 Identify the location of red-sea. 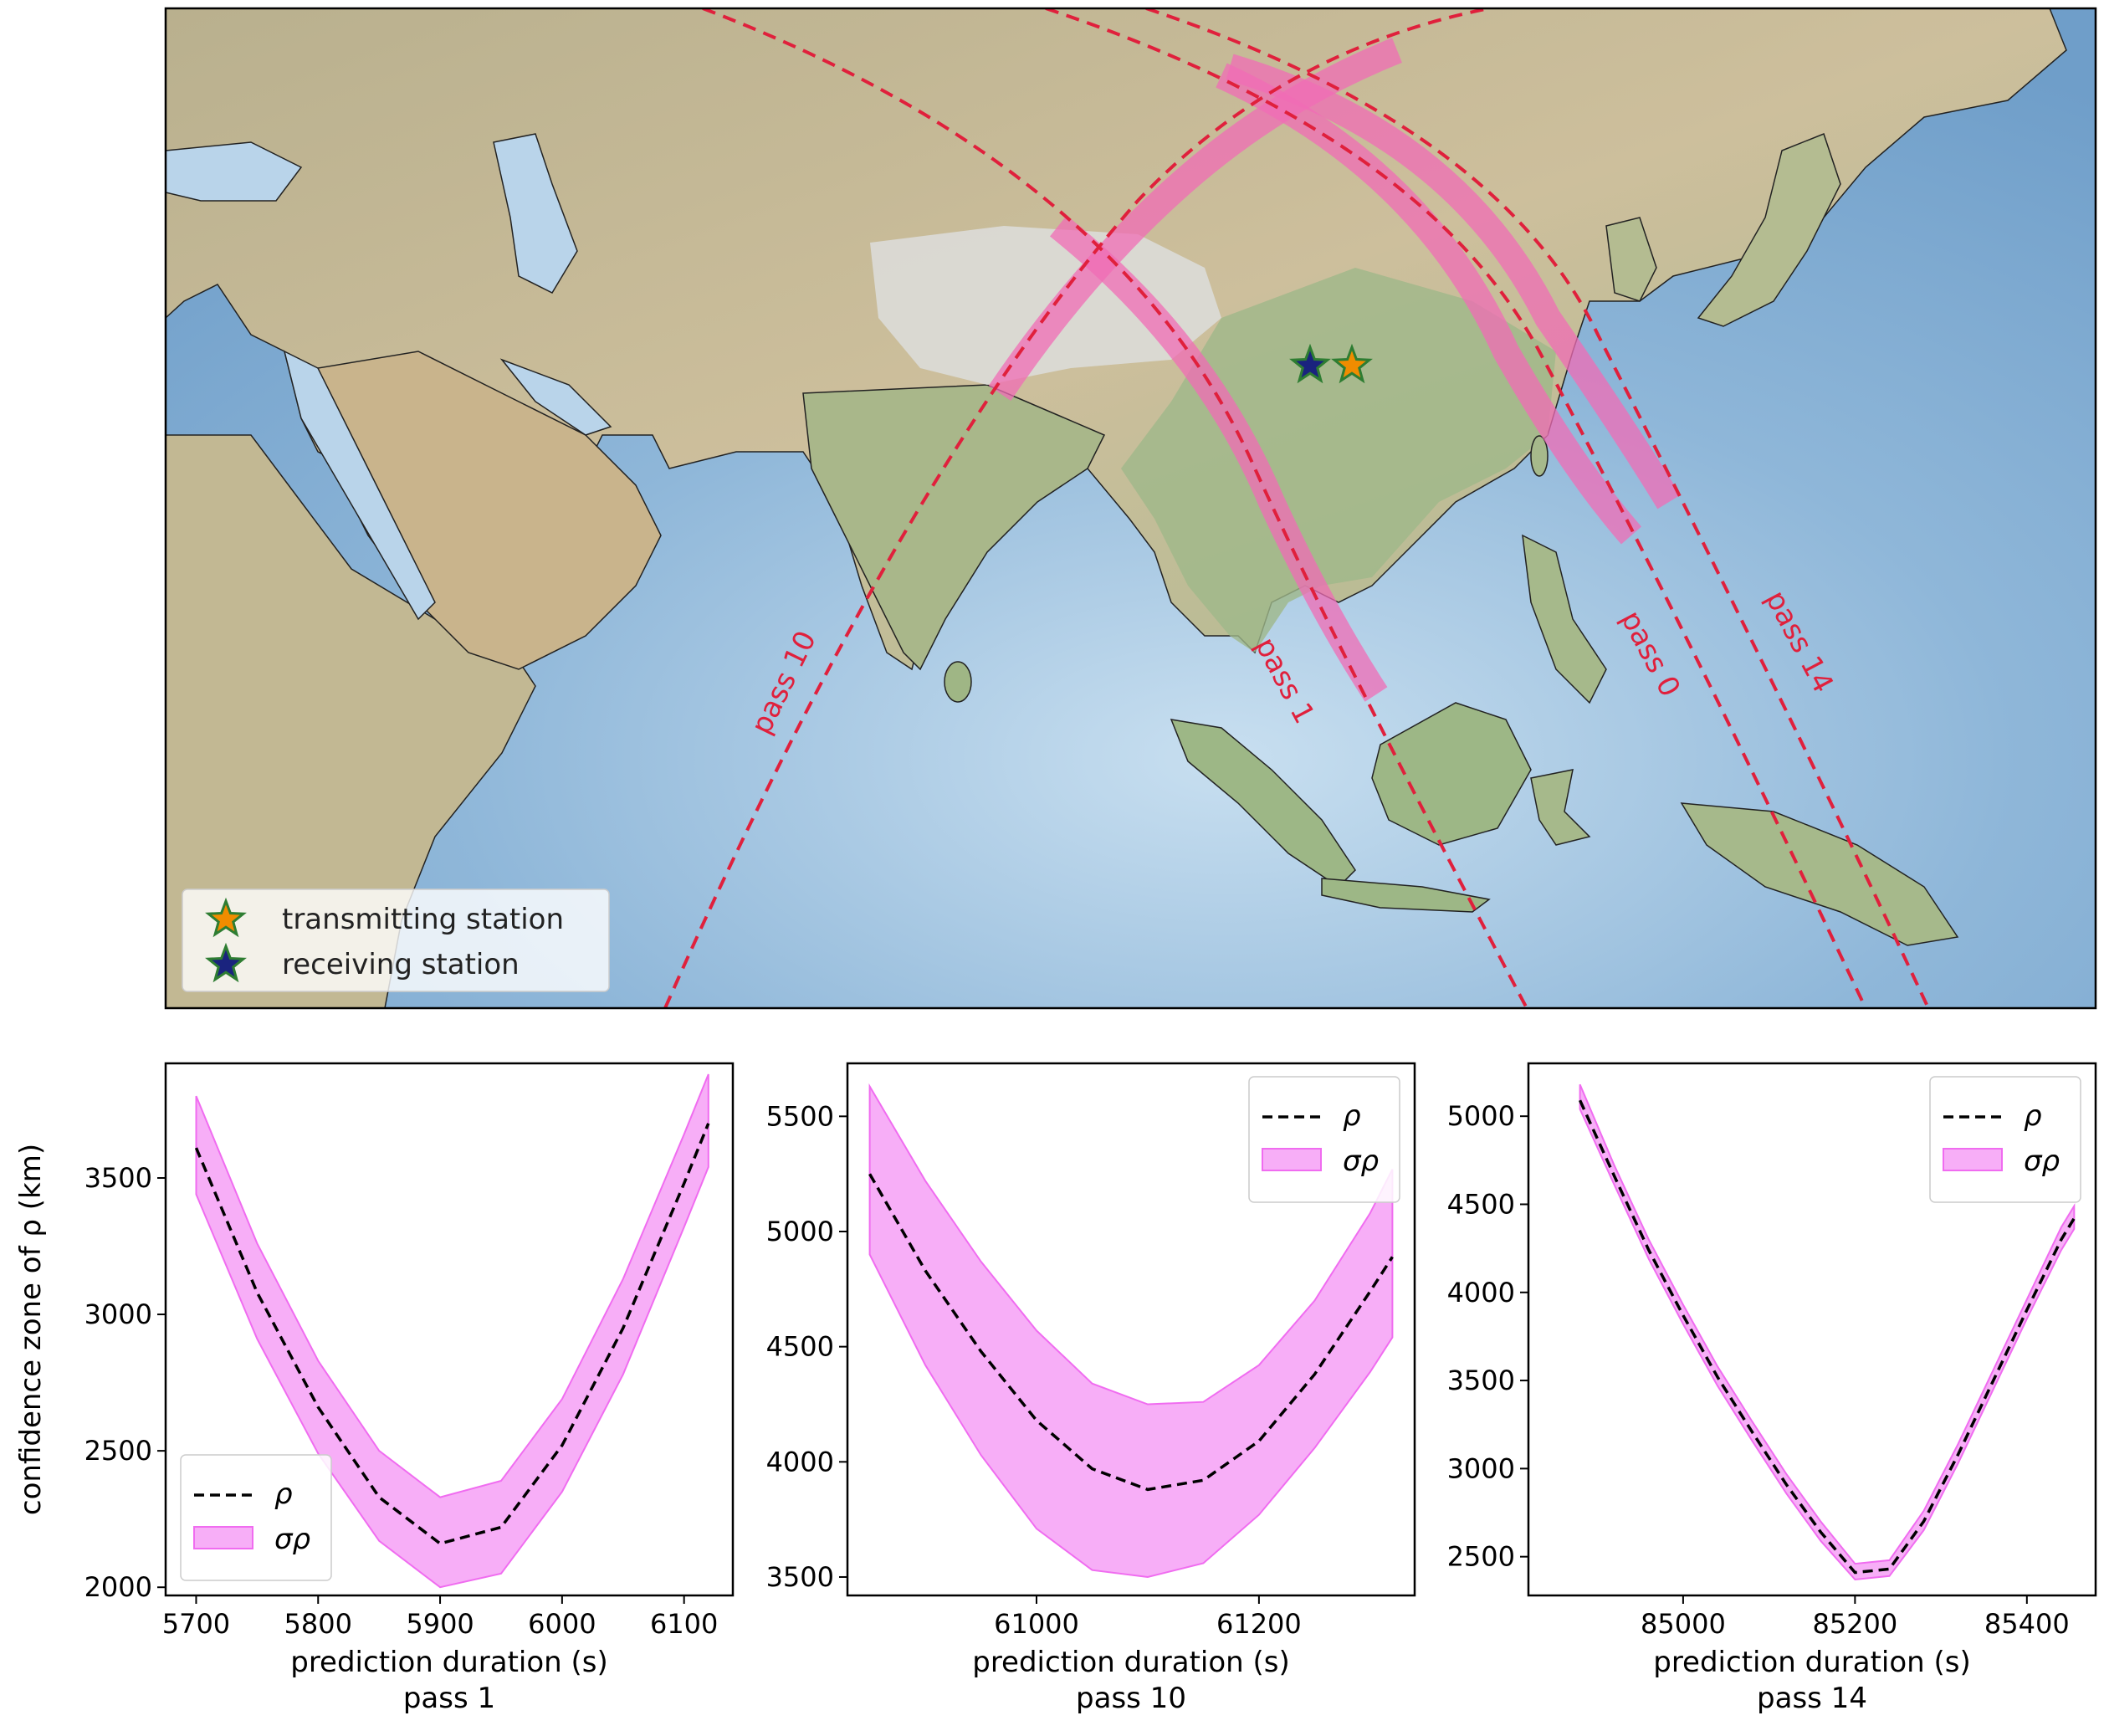
(359, 485).